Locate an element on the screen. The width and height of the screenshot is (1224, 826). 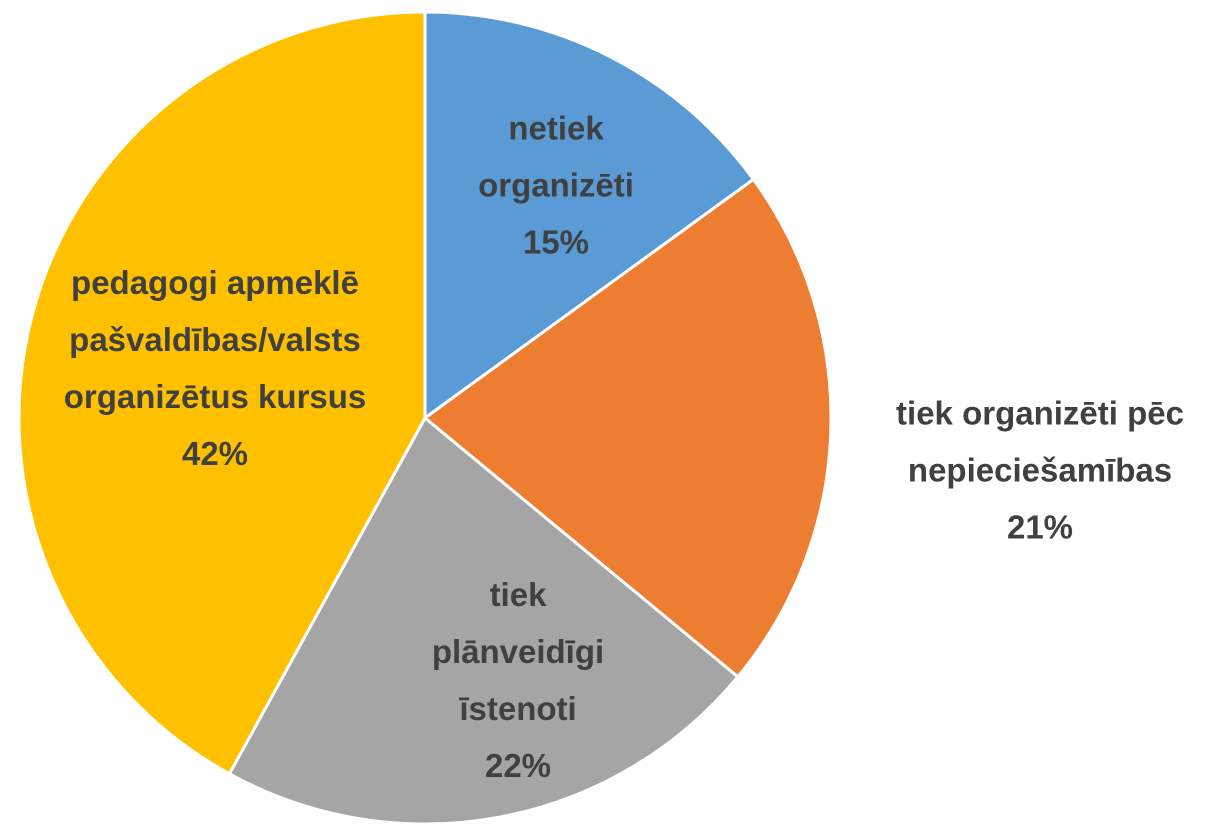
slice-label: netiek organizēti 15% is located at coordinates (556, 185).